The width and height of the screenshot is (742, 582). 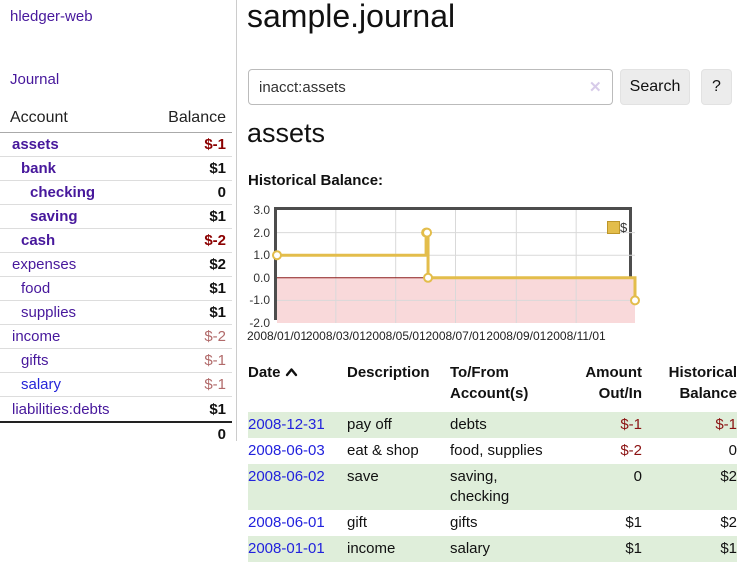 What do you see at coordinates (464, 522) in the screenshot?
I see `transaction-accounts: gifts` at bounding box center [464, 522].